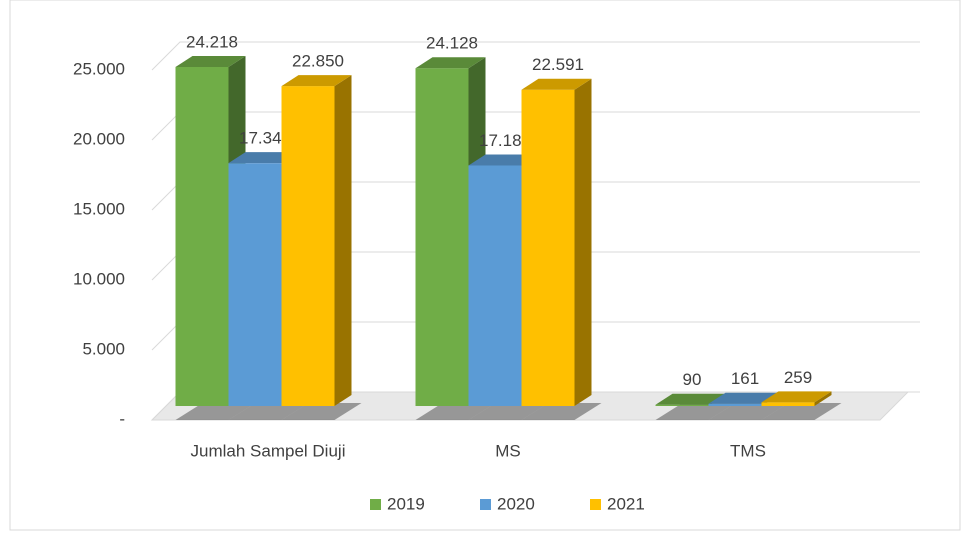 The height and width of the screenshot is (535, 966). What do you see at coordinates (103, 348) in the screenshot?
I see `y-tick-label: 5.000` at bounding box center [103, 348].